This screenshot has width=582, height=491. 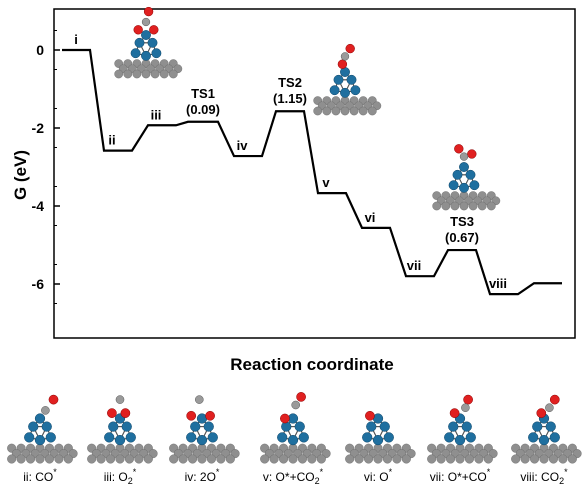 I want to click on caption-text: ii: CO, so click(x=38, y=477).